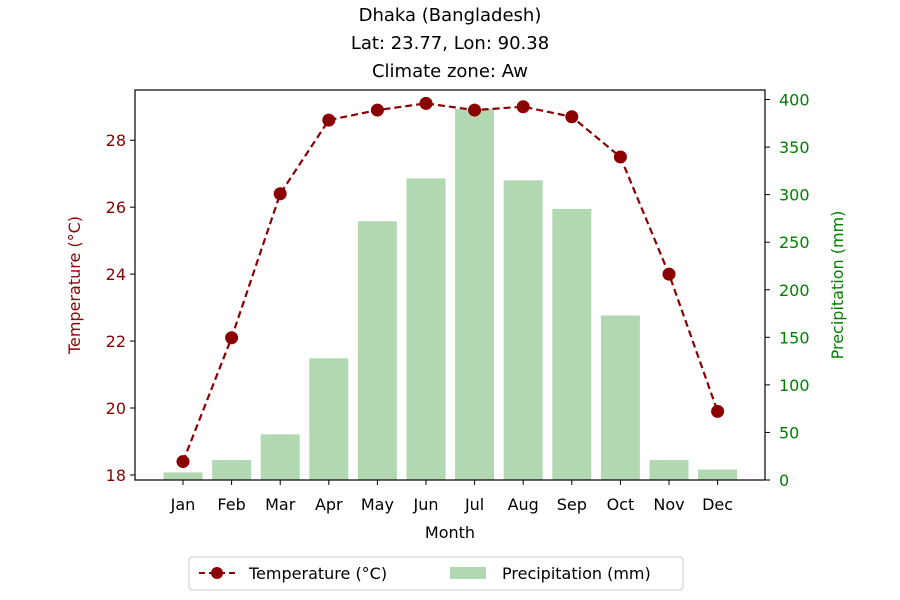  What do you see at coordinates (475, 110) in the screenshot?
I see `temperature-point-jul` at bounding box center [475, 110].